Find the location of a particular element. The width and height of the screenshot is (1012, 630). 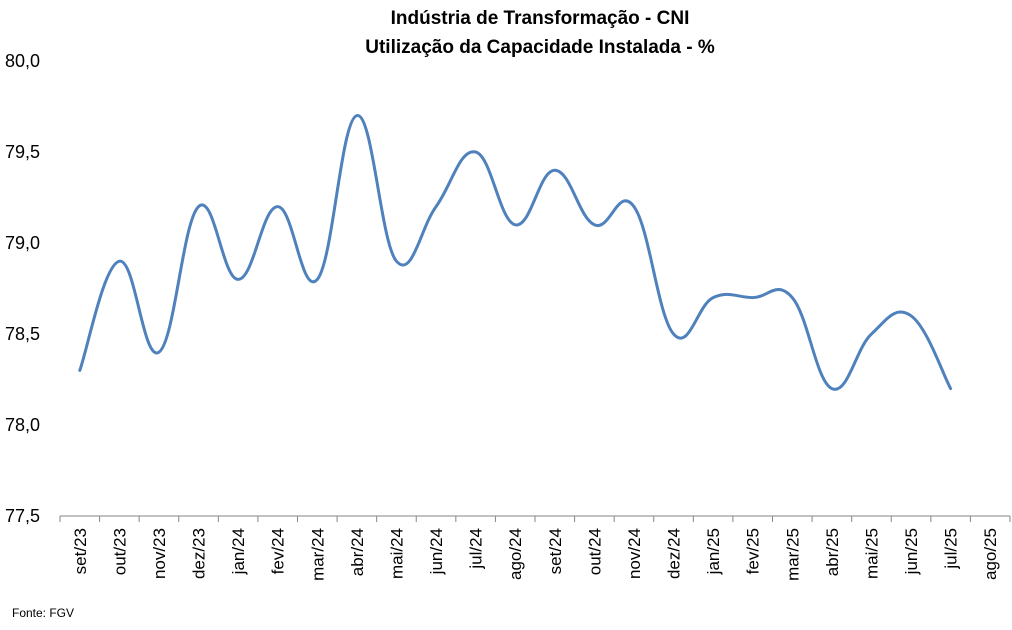

x-tick-label: ago/25 is located at coordinates (990, 554).